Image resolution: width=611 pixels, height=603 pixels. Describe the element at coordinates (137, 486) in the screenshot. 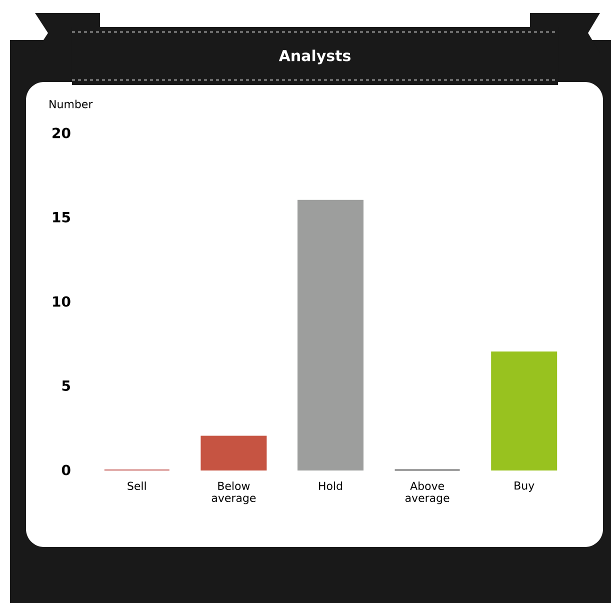

I see `x-tick-label: Sell` at that location.